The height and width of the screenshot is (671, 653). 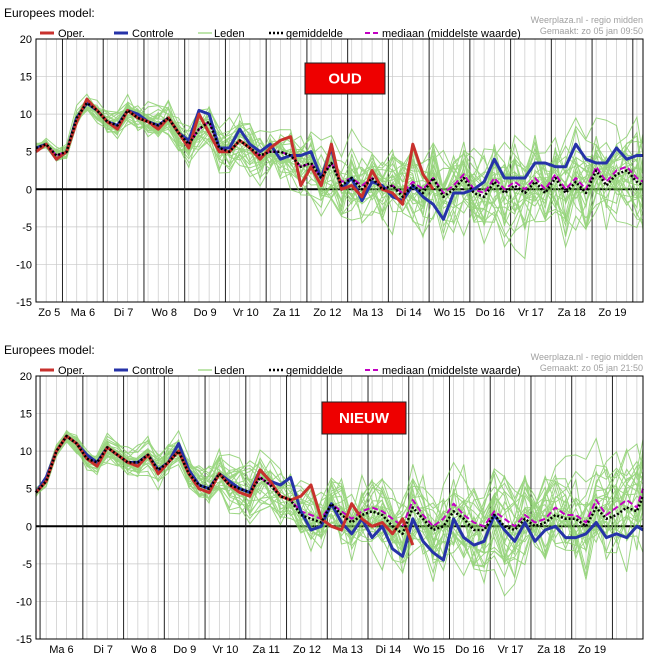 What do you see at coordinates (49, 313) in the screenshot?
I see `x-tick-label: Zo 5` at bounding box center [49, 313].